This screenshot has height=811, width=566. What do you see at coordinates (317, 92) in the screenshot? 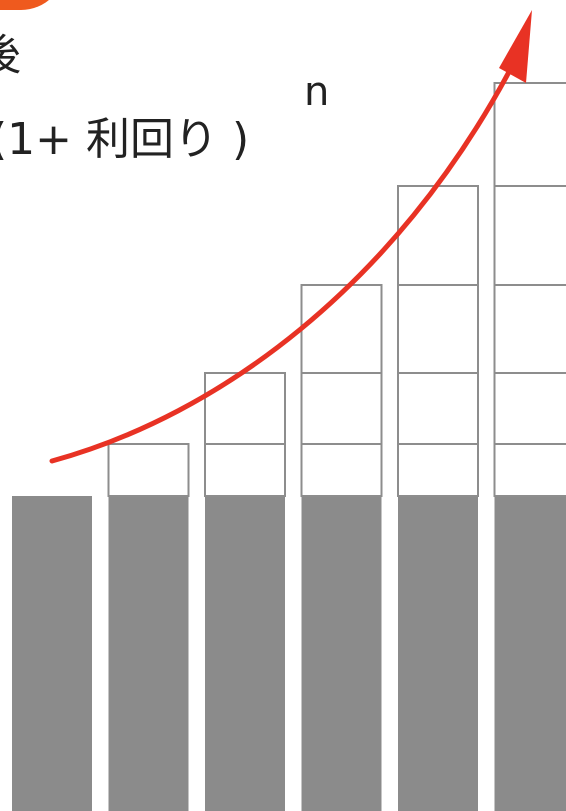
I see `formula-exponent: n` at bounding box center [317, 92].